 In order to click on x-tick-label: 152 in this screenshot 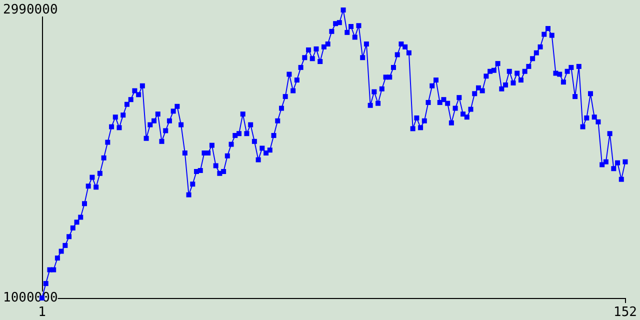, I will do `click(625, 312)`.